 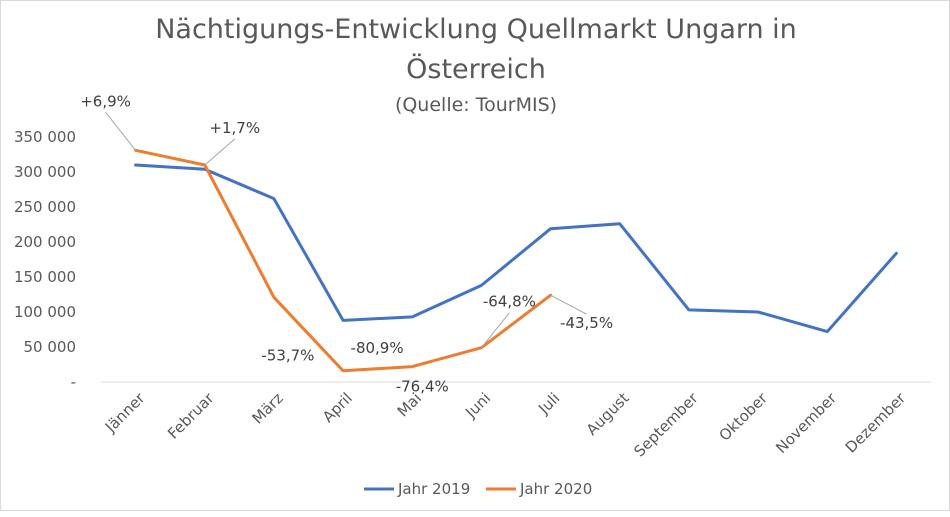 I want to click on chart-subtitle: (Quelle: TourMIS), so click(x=476, y=105).